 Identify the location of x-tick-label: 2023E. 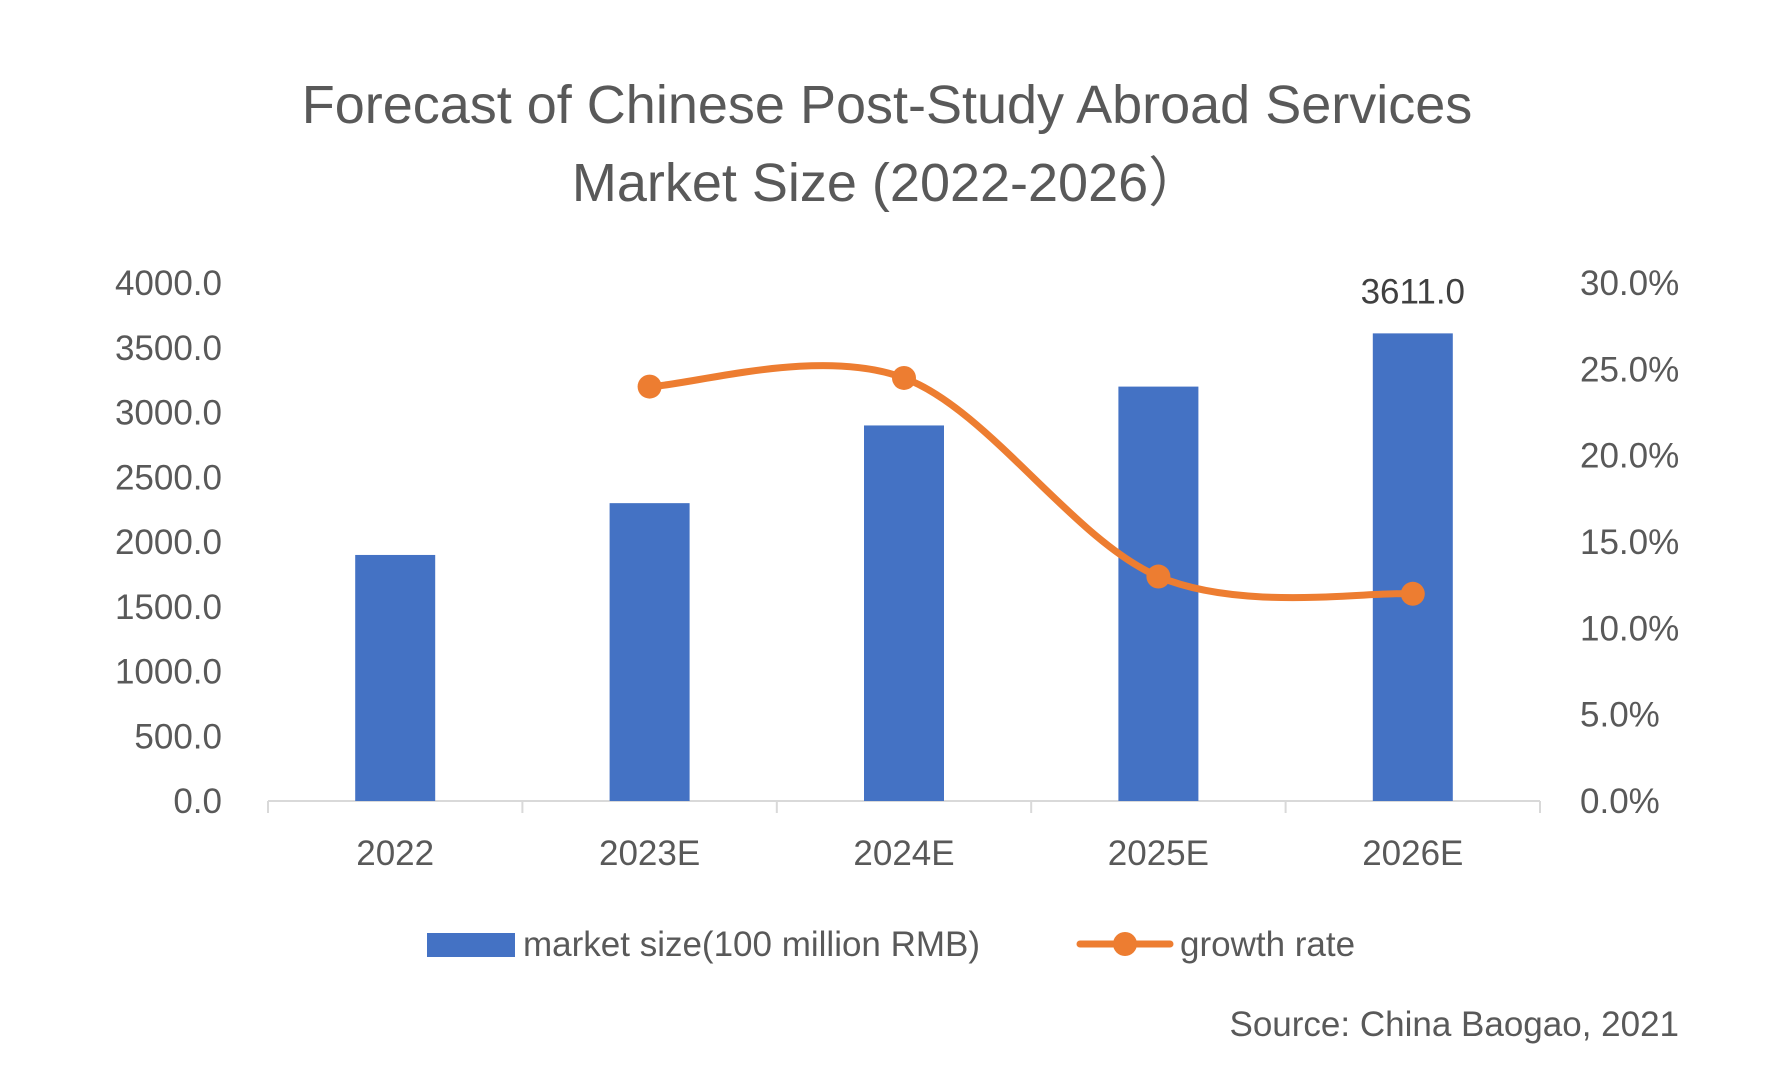
(649, 853).